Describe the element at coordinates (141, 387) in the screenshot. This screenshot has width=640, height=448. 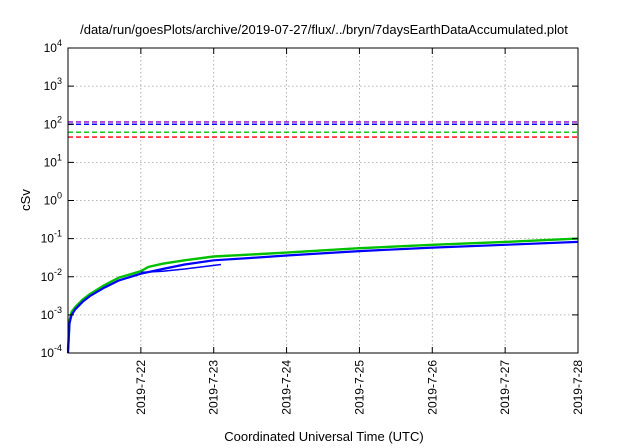
I see `x-tick-label: 2019-7-22` at that location.